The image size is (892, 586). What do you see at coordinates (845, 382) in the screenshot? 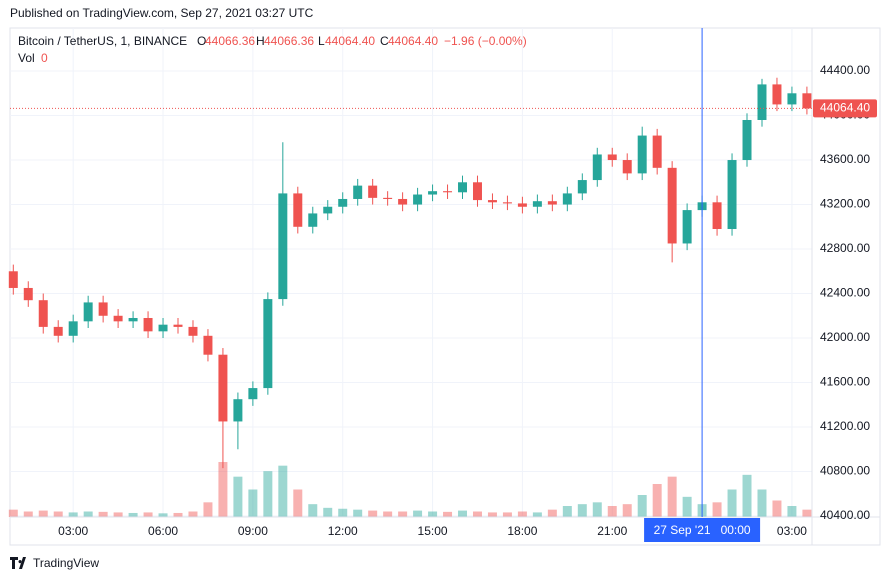
I see `y-tick-label: 41600.00` at bounding box center [845, 382].